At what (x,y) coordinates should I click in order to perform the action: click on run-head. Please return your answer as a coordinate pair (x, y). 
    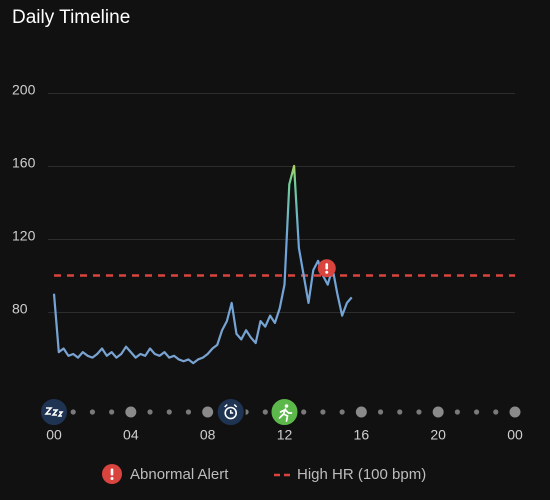
    Looking at the image, I should click on (286, 406).